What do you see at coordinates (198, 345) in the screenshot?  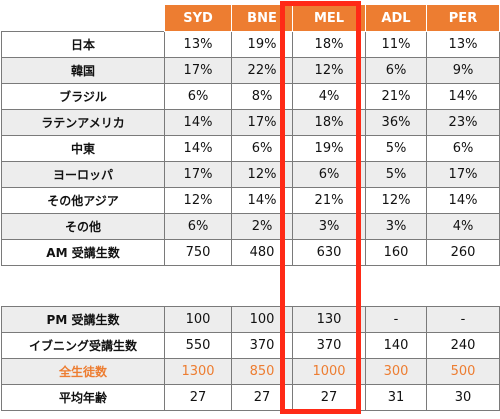 I see `table-cell: 550` at bounding box center [198, 345].